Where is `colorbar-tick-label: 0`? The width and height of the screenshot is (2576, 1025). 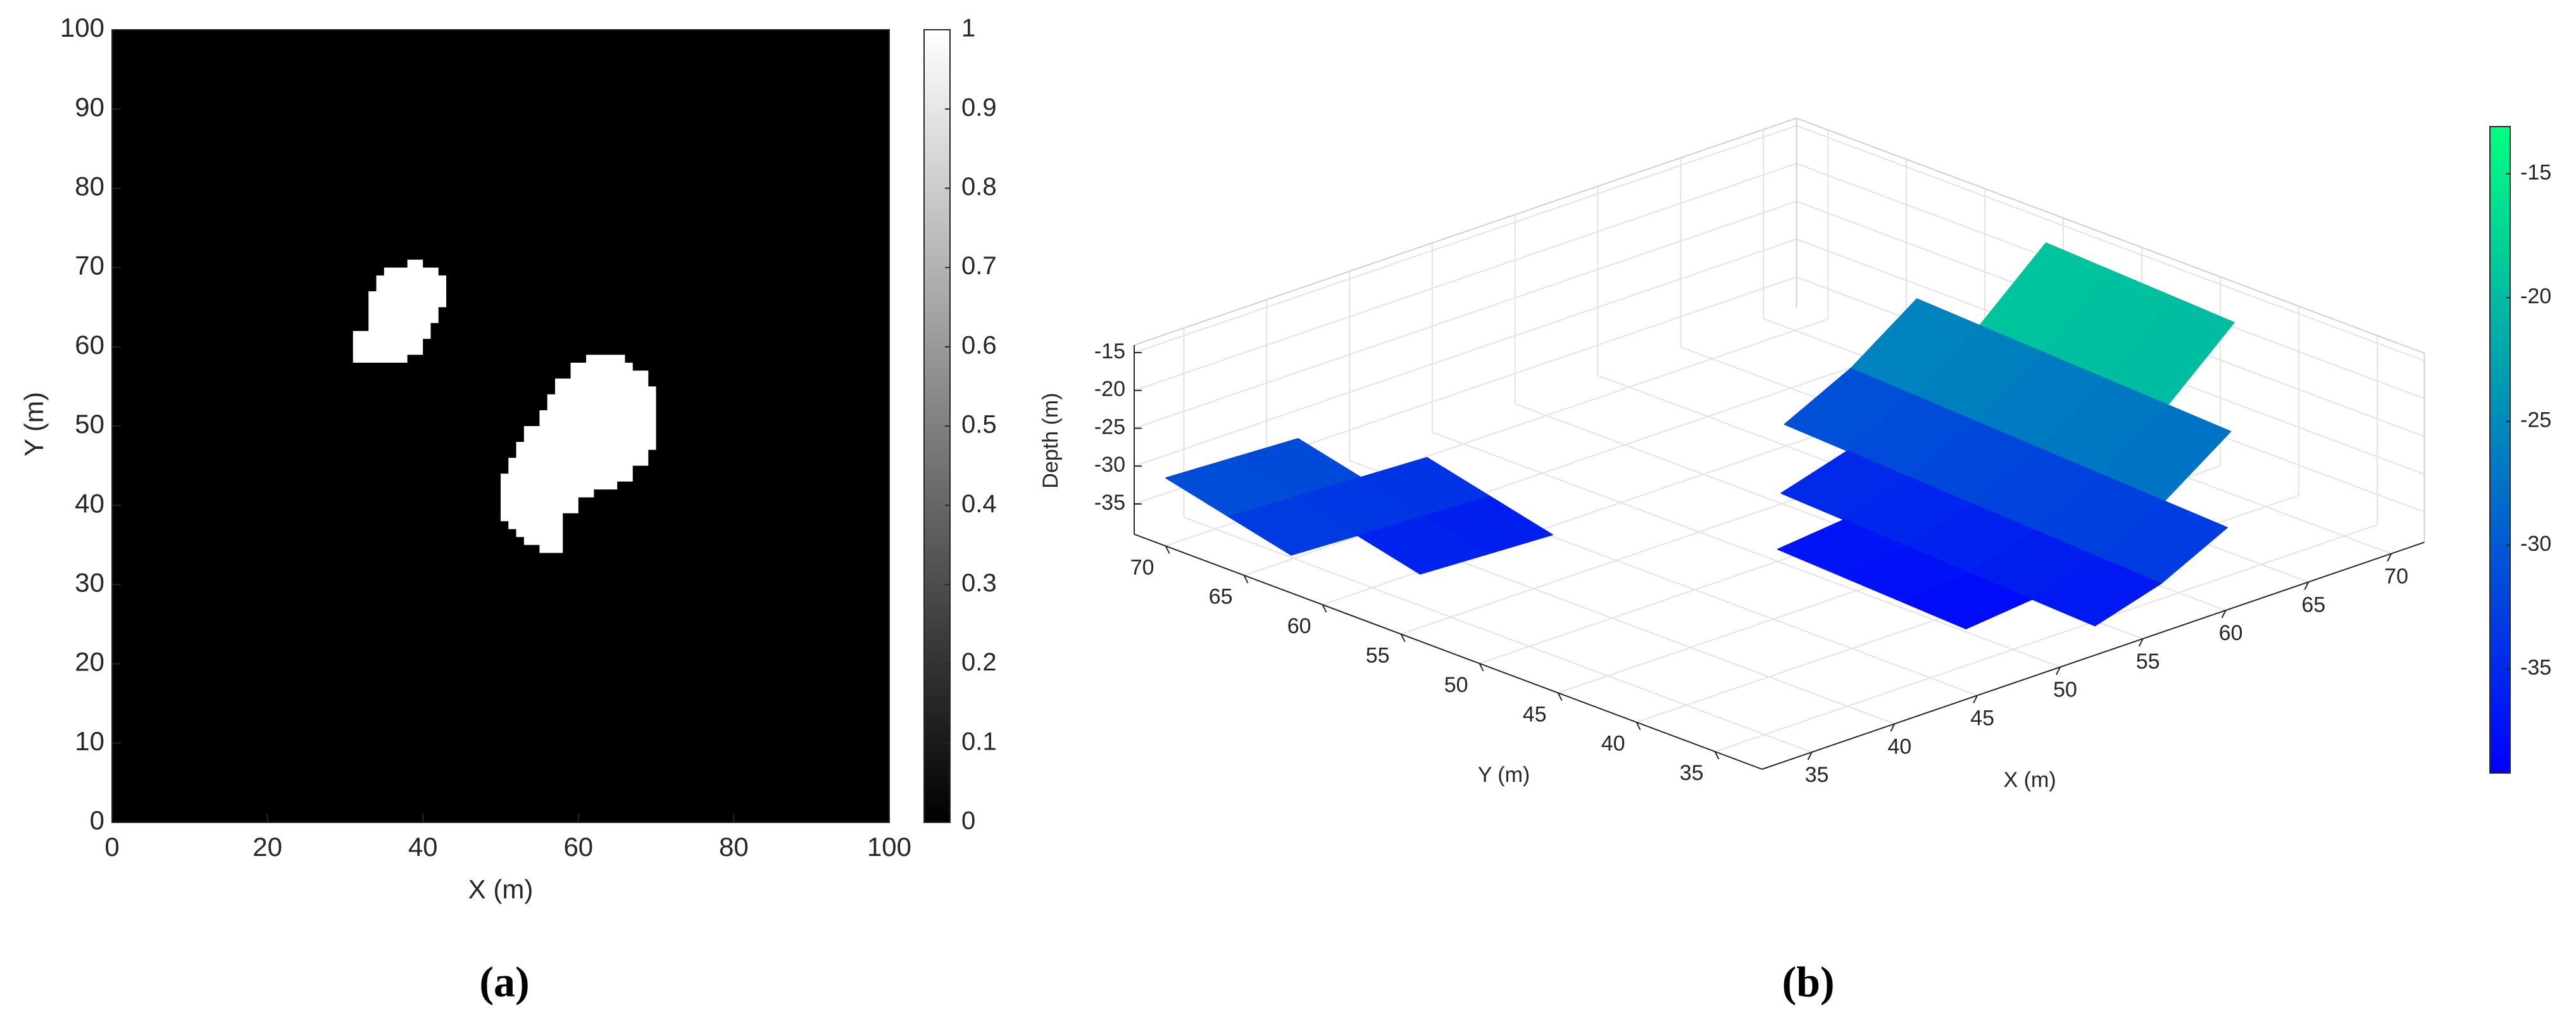 colorbar-tick-label: 0 is located at coordinates (968, 821).